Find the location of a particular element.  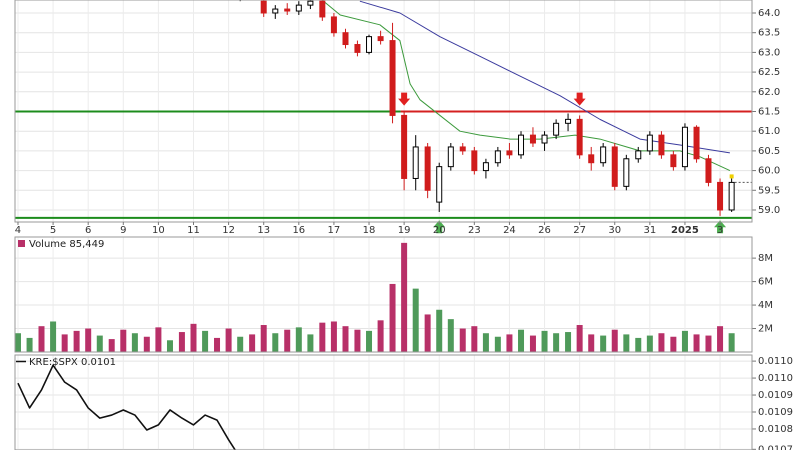

y-tick-label: 61.0 is located at coordinates (769, 131).